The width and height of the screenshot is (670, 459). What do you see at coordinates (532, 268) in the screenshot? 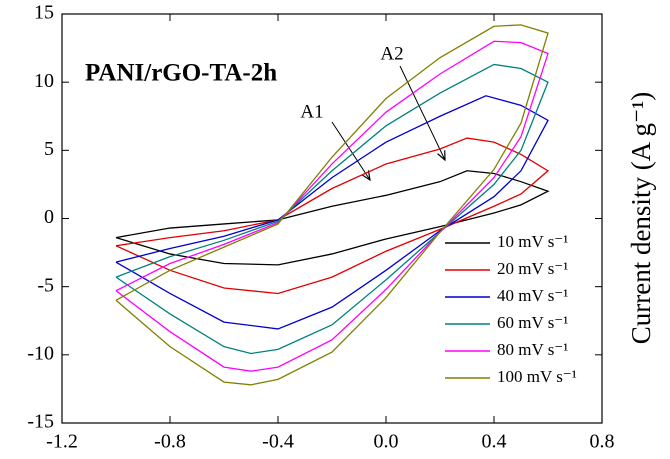
I see `legend-label: 20 mV s⁻¹` at bounding box center [532, 268].